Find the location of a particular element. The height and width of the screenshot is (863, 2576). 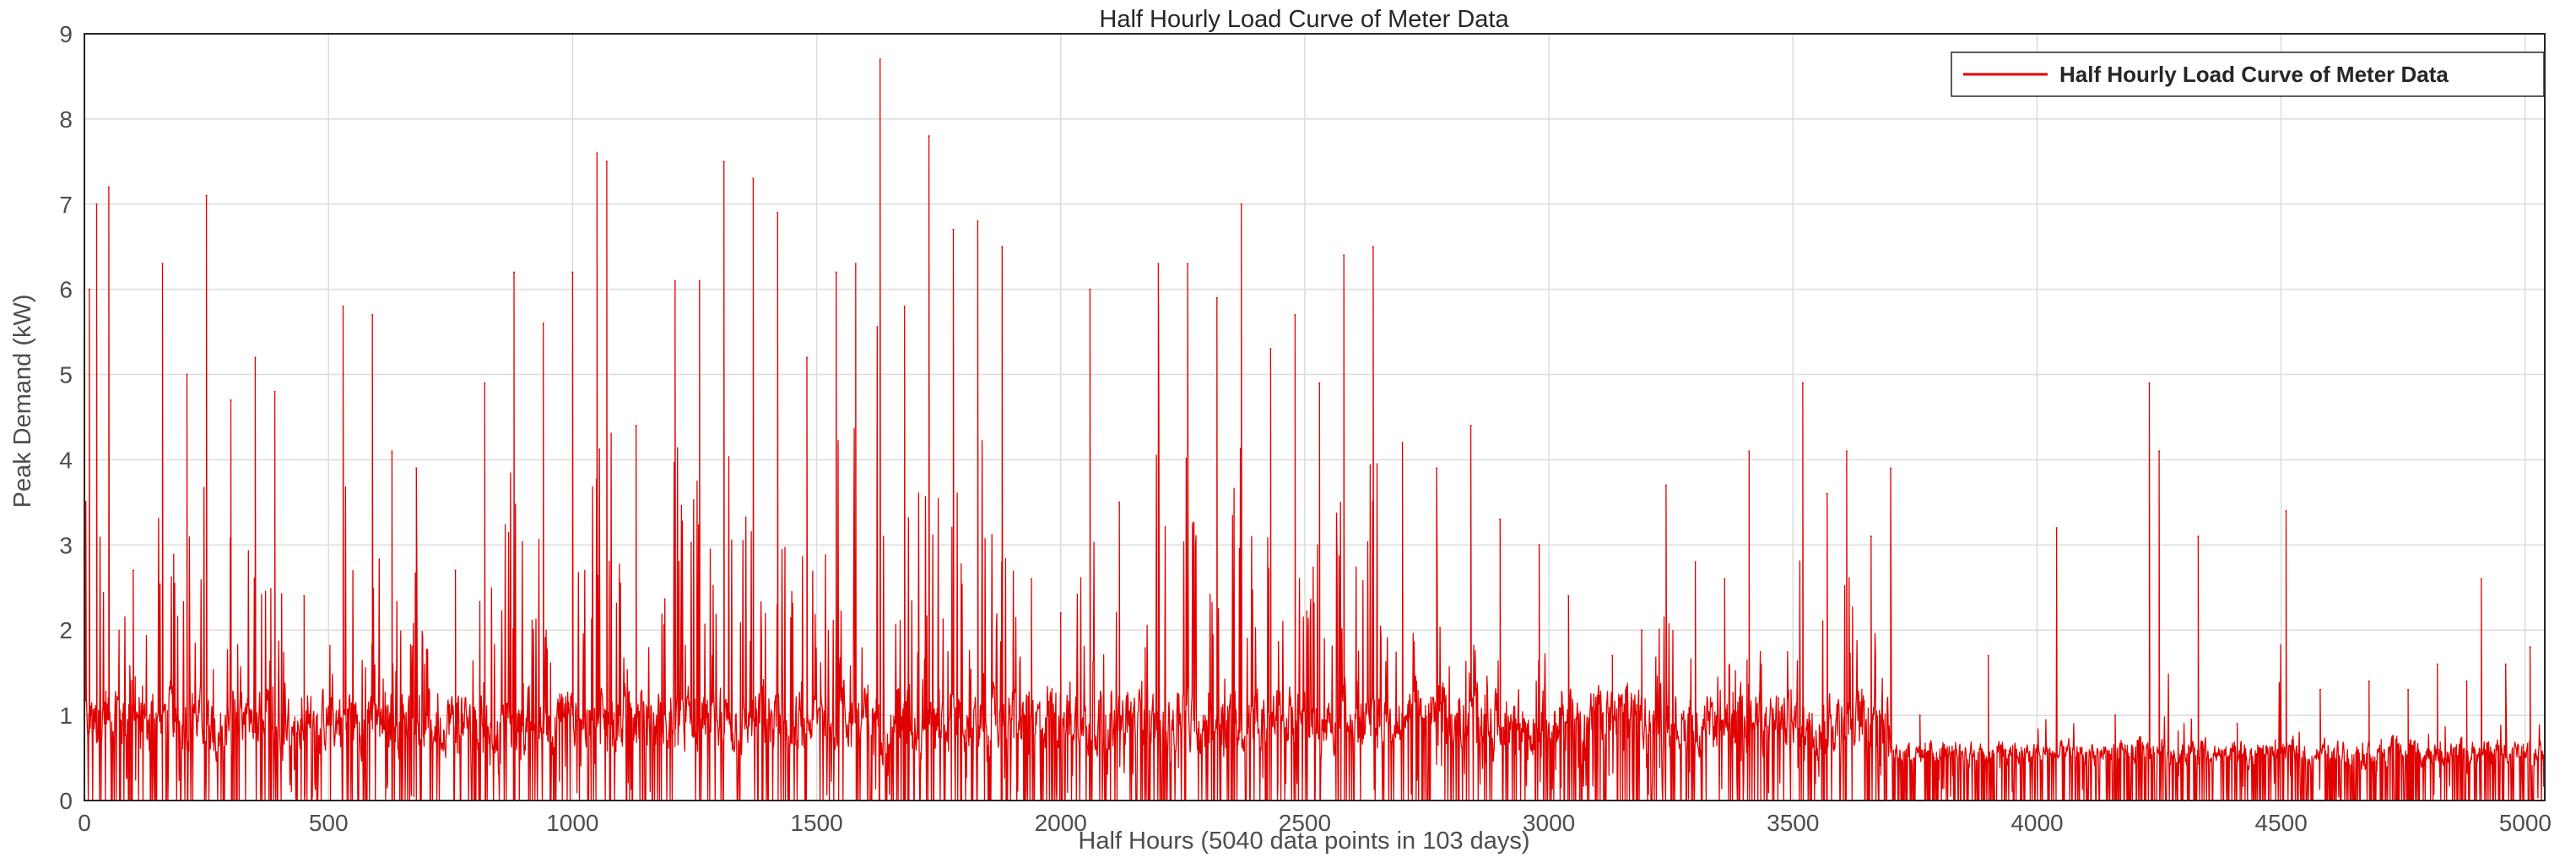

x-tick-labels: 0 500 1000 1500 2000 2500 3000 3500 4000 4500 5000 is located at coordinates (1315, 823).